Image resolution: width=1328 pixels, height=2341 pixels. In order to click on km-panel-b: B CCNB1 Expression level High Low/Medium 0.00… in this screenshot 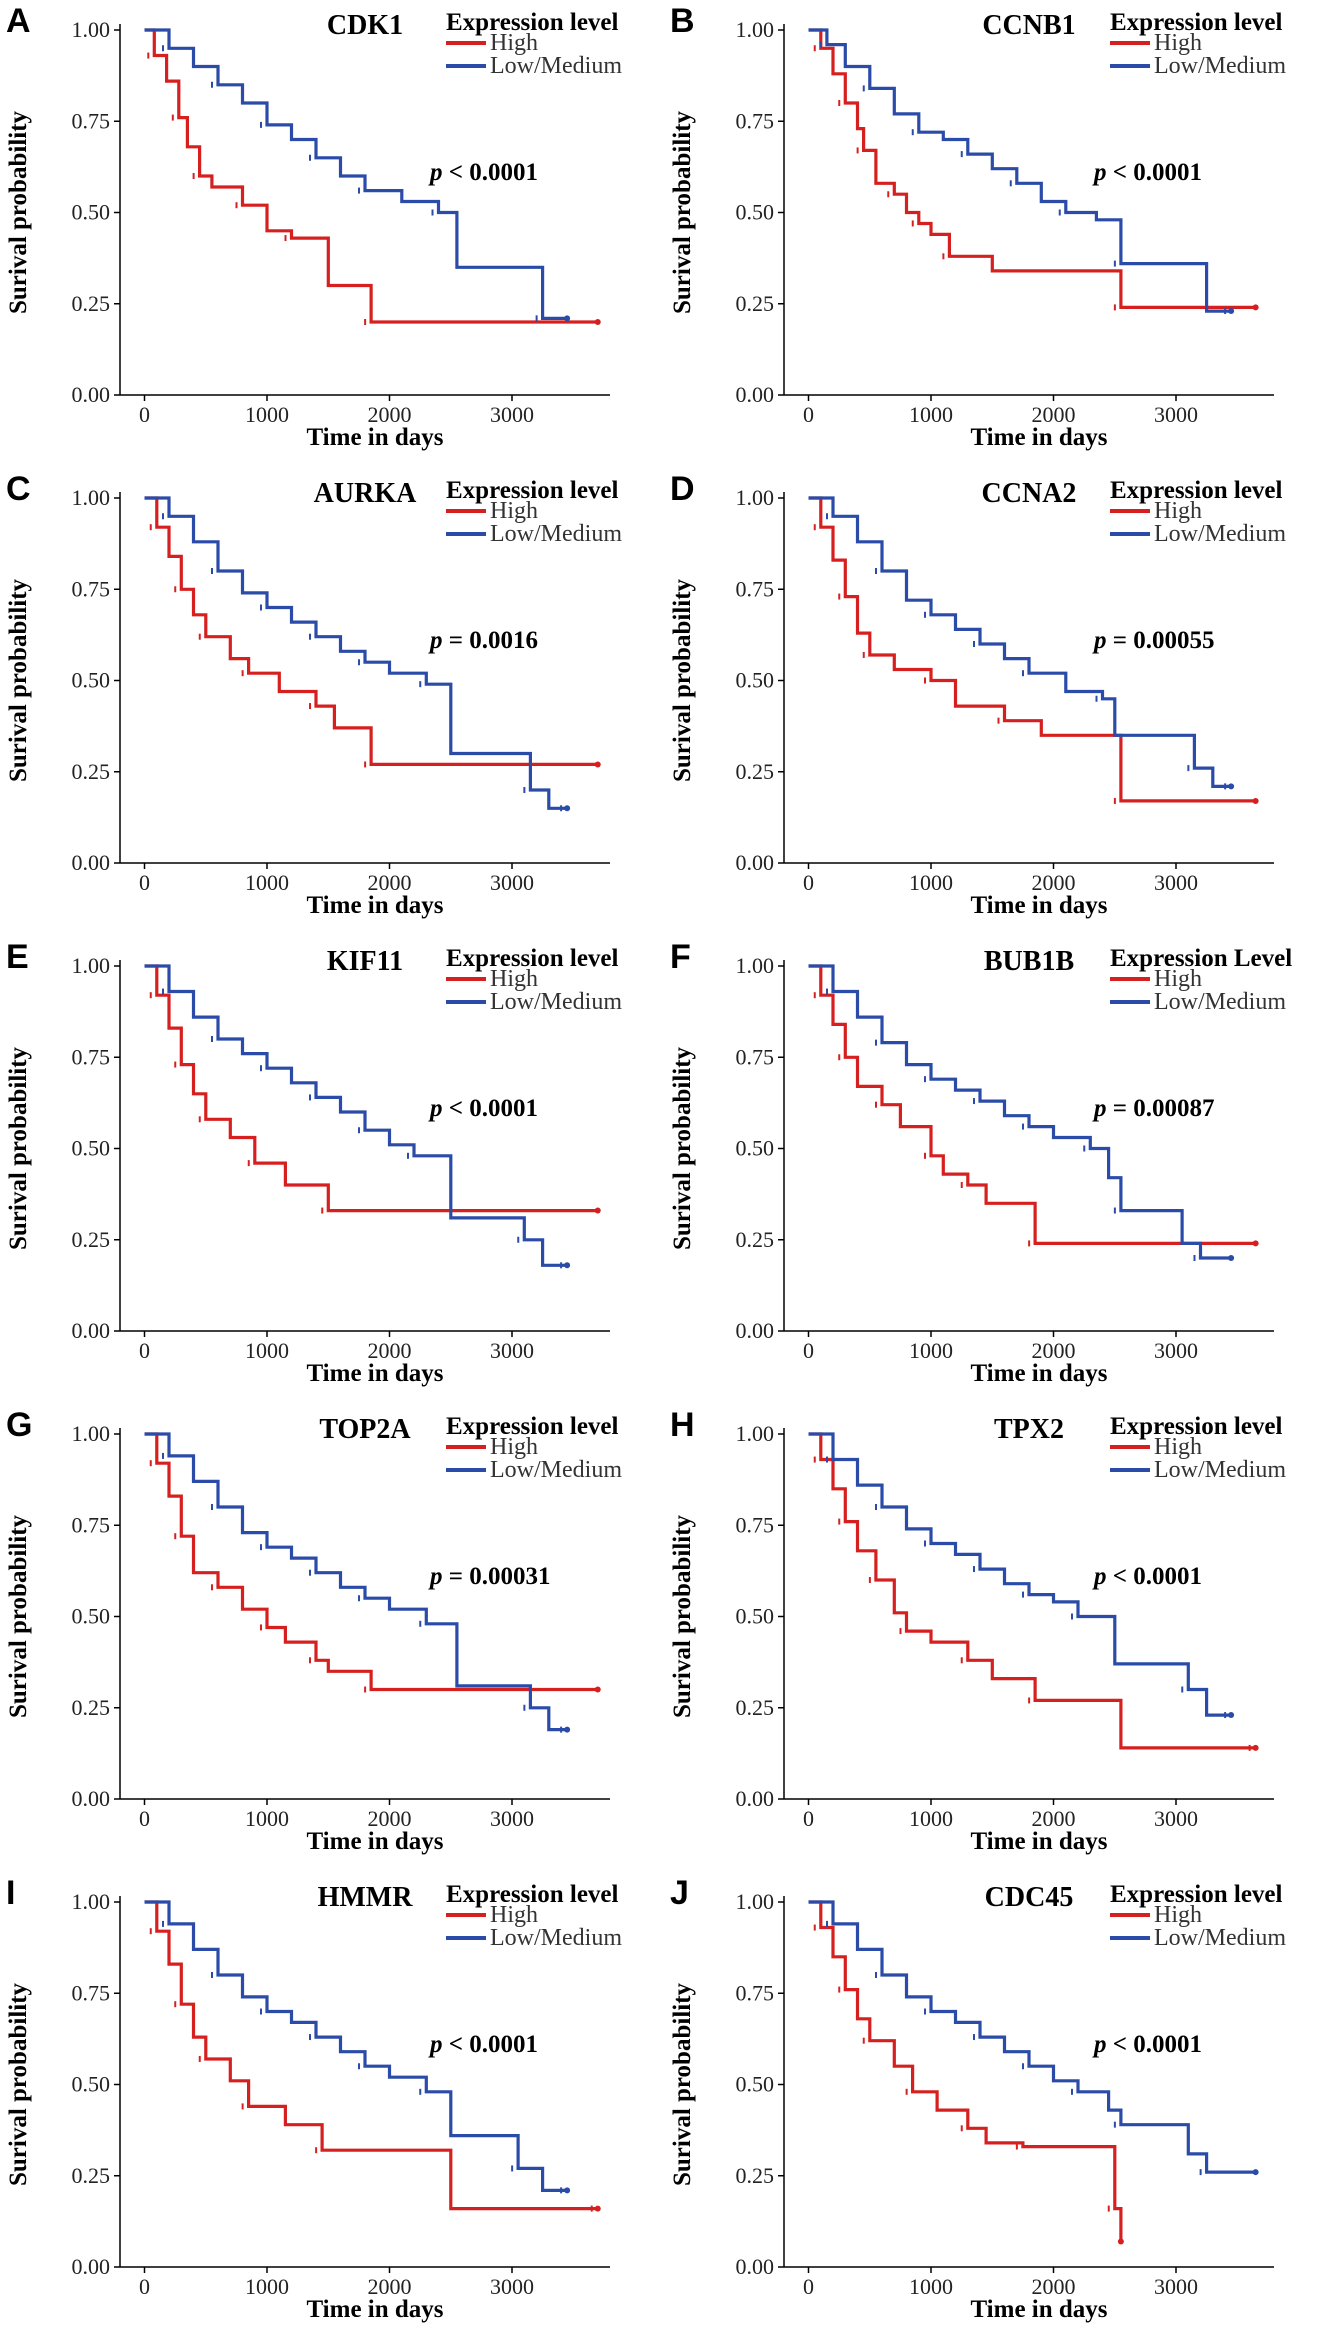, I will do `click(996, 234)`.